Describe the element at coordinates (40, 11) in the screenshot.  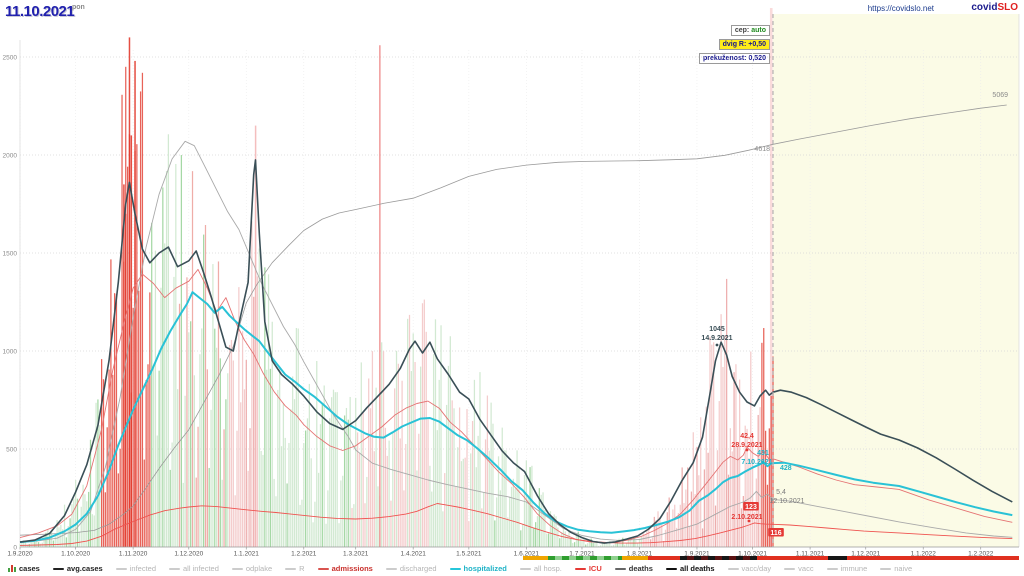
I see `page-title-date: 11.10.2021` at that location.